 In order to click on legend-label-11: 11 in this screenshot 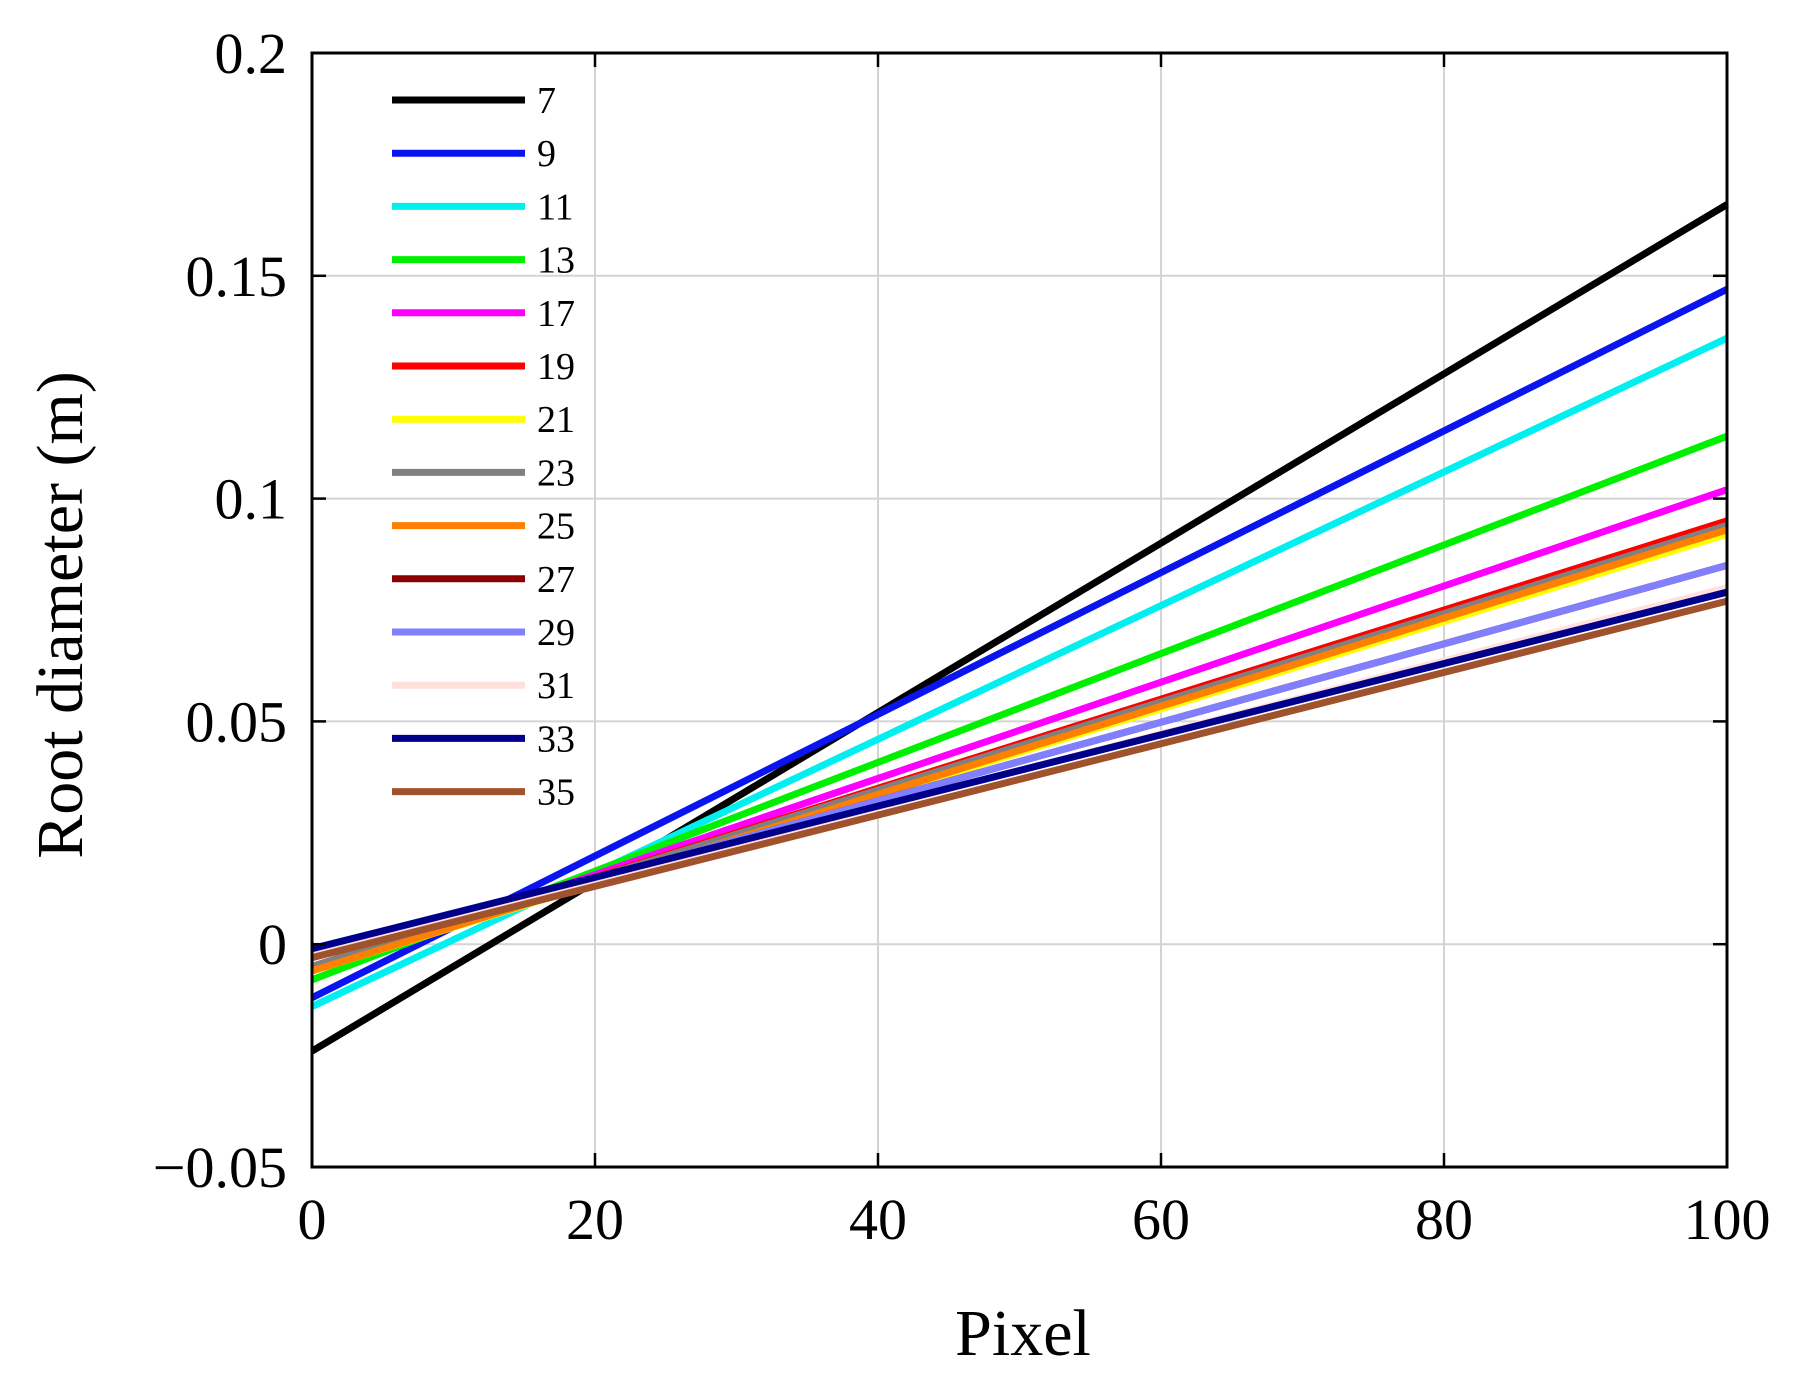, I will do `click(555, 207)`.